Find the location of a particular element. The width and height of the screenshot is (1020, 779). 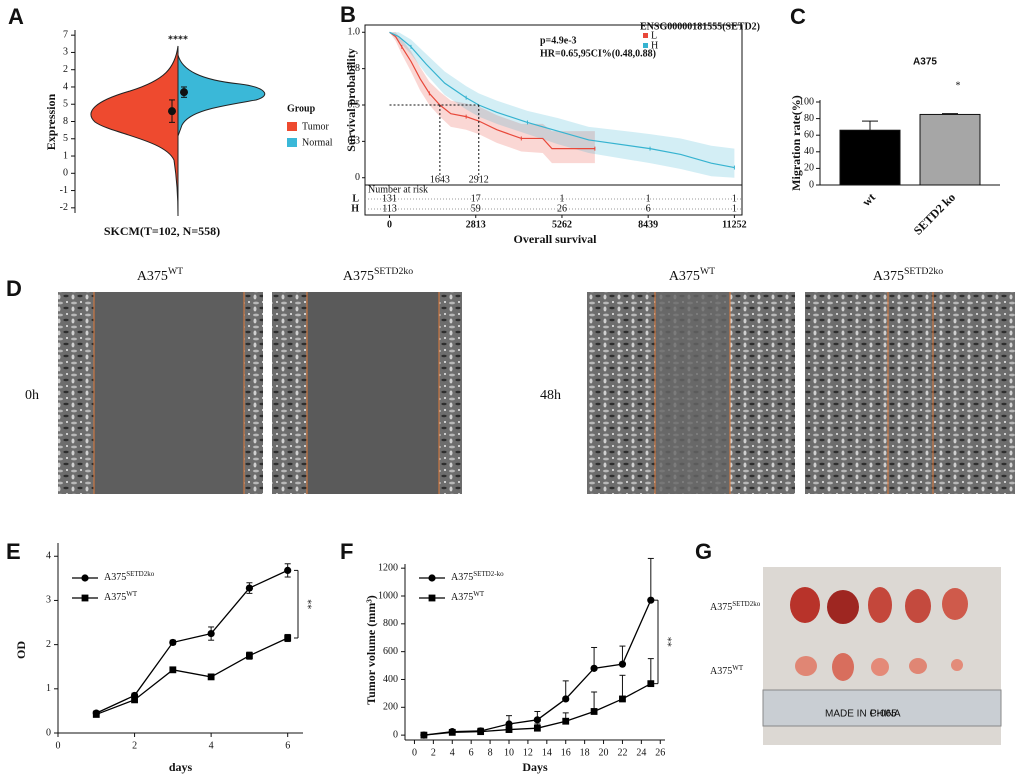

y-tick-label: 0.5 is located at coordinates (354, 104).